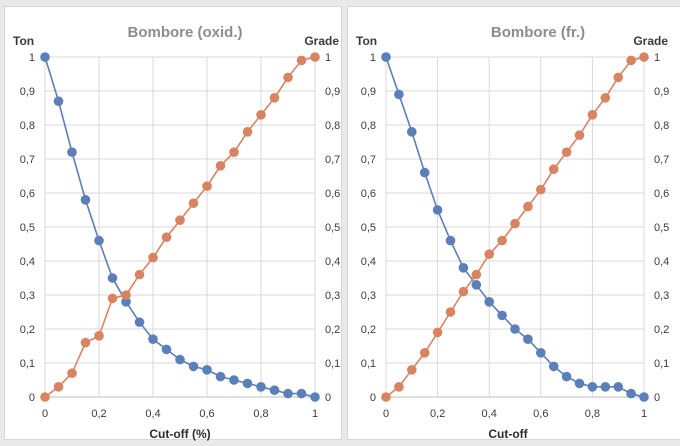  Describe the element at coordinates (661, 364) in the screenshot. I see `y-tick-label-right: 0,1` at that location.